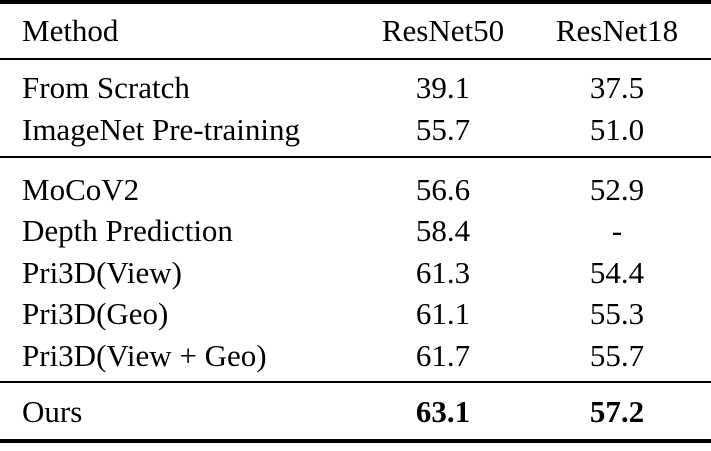 This screenshot has height=451, width=711. What do you see at coordinates (617, 129) in the screenshot?
I see `resnet18-value: 51.0` at bounding box center [617, 129].